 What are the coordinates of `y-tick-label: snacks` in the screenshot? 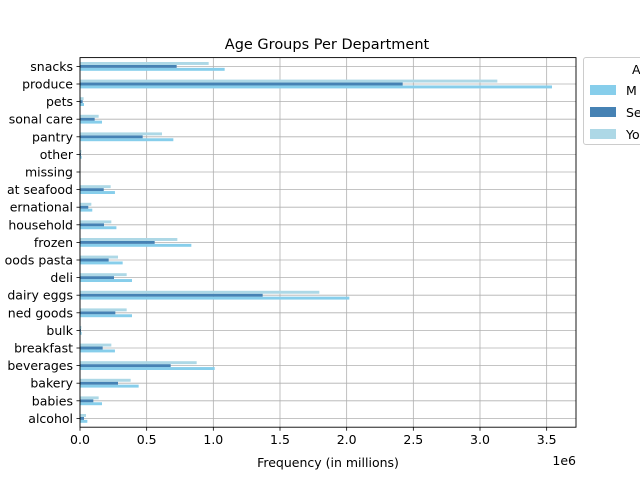 It's located at (51, 66).